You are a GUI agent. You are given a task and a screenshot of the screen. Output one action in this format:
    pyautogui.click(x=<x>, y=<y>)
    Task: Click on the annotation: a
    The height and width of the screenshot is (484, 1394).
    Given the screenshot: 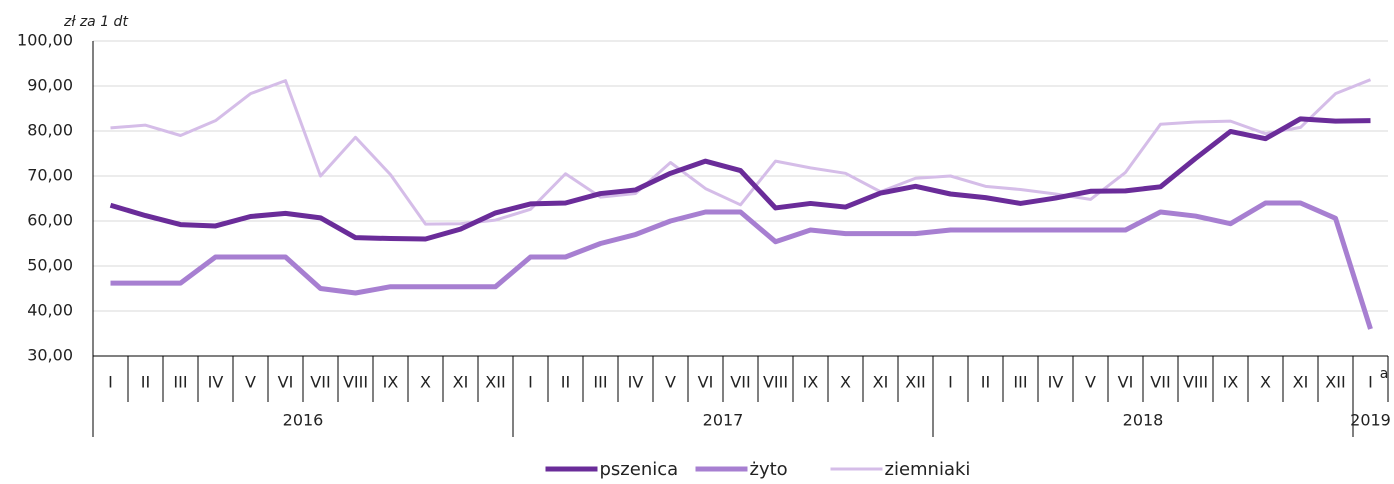 What is the action you would take?
    pyautogui.click(x=1384, y=374)
    